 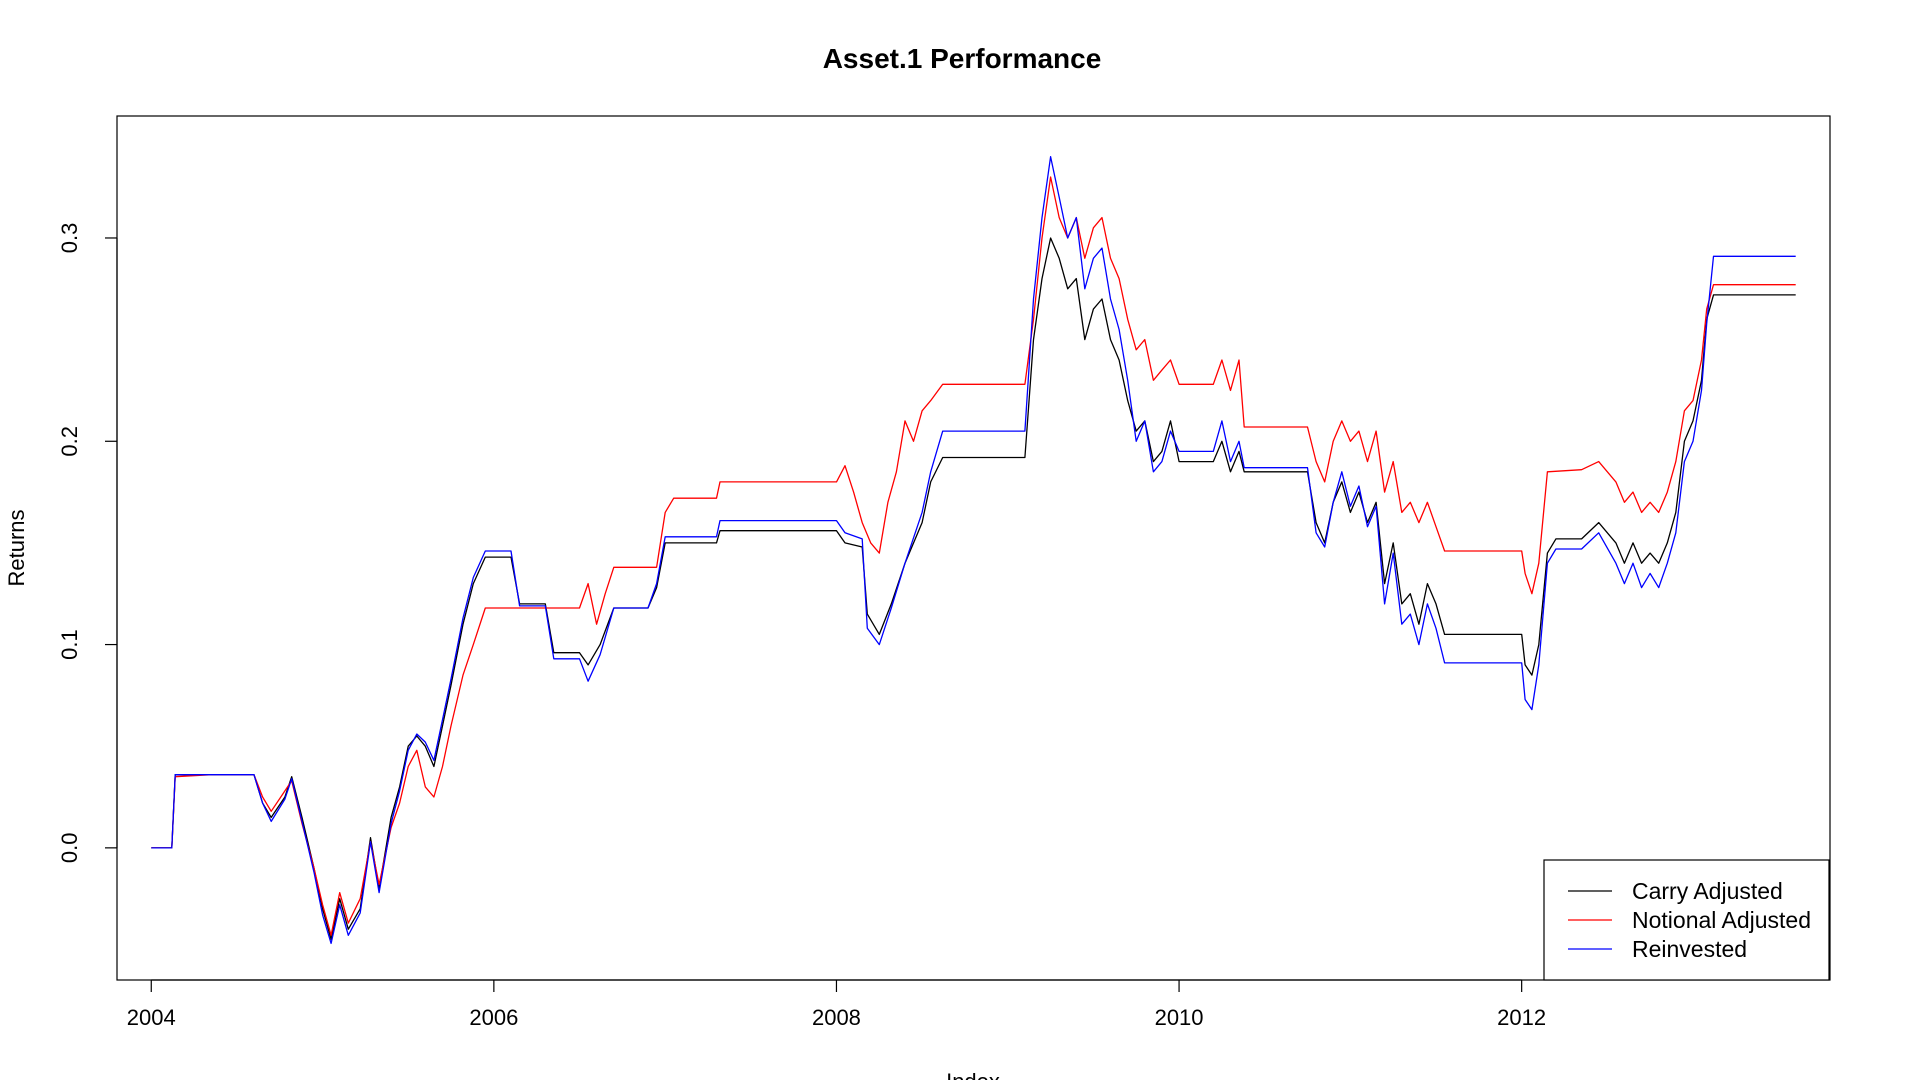 What do you see at coordinates (69, 848) in the screenshot?
I see `y-tick-label: 0.0` at bounding box center [69, 848].